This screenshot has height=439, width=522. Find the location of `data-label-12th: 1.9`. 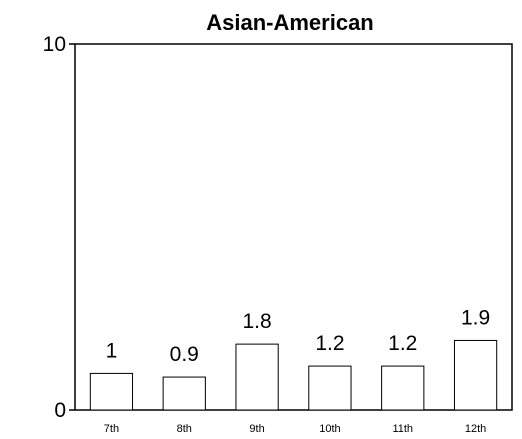

data-label-12th: 1.9 is located at coordinates (475, 317).